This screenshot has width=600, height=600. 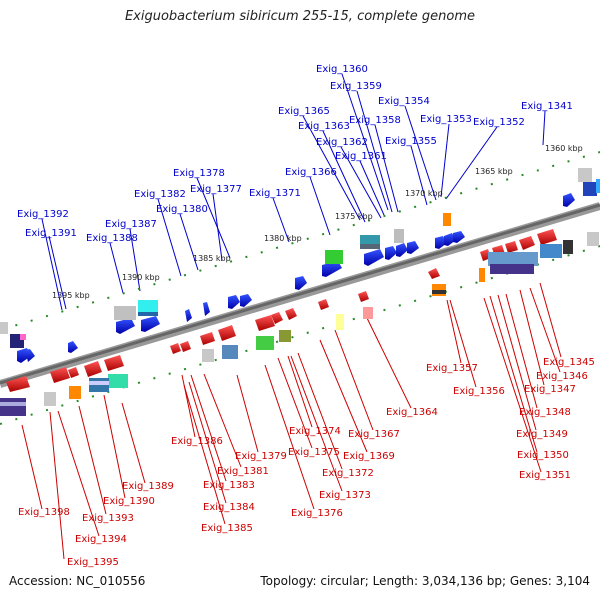 I want to click on gene-label: Exig_1356, so click(x=479, y=391).